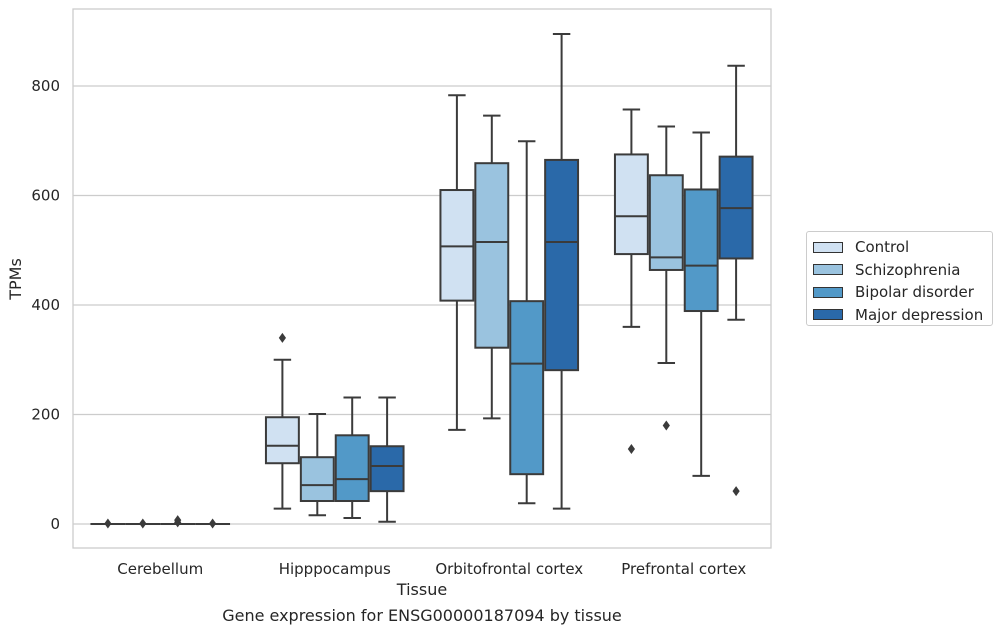 Image resolution: width=1002 pixels, height=634 pixels. What do you see at coordinates (15, 279) in the screenshot?
I see `y-axis-label: TPMs` at bounding box center [15, 279].